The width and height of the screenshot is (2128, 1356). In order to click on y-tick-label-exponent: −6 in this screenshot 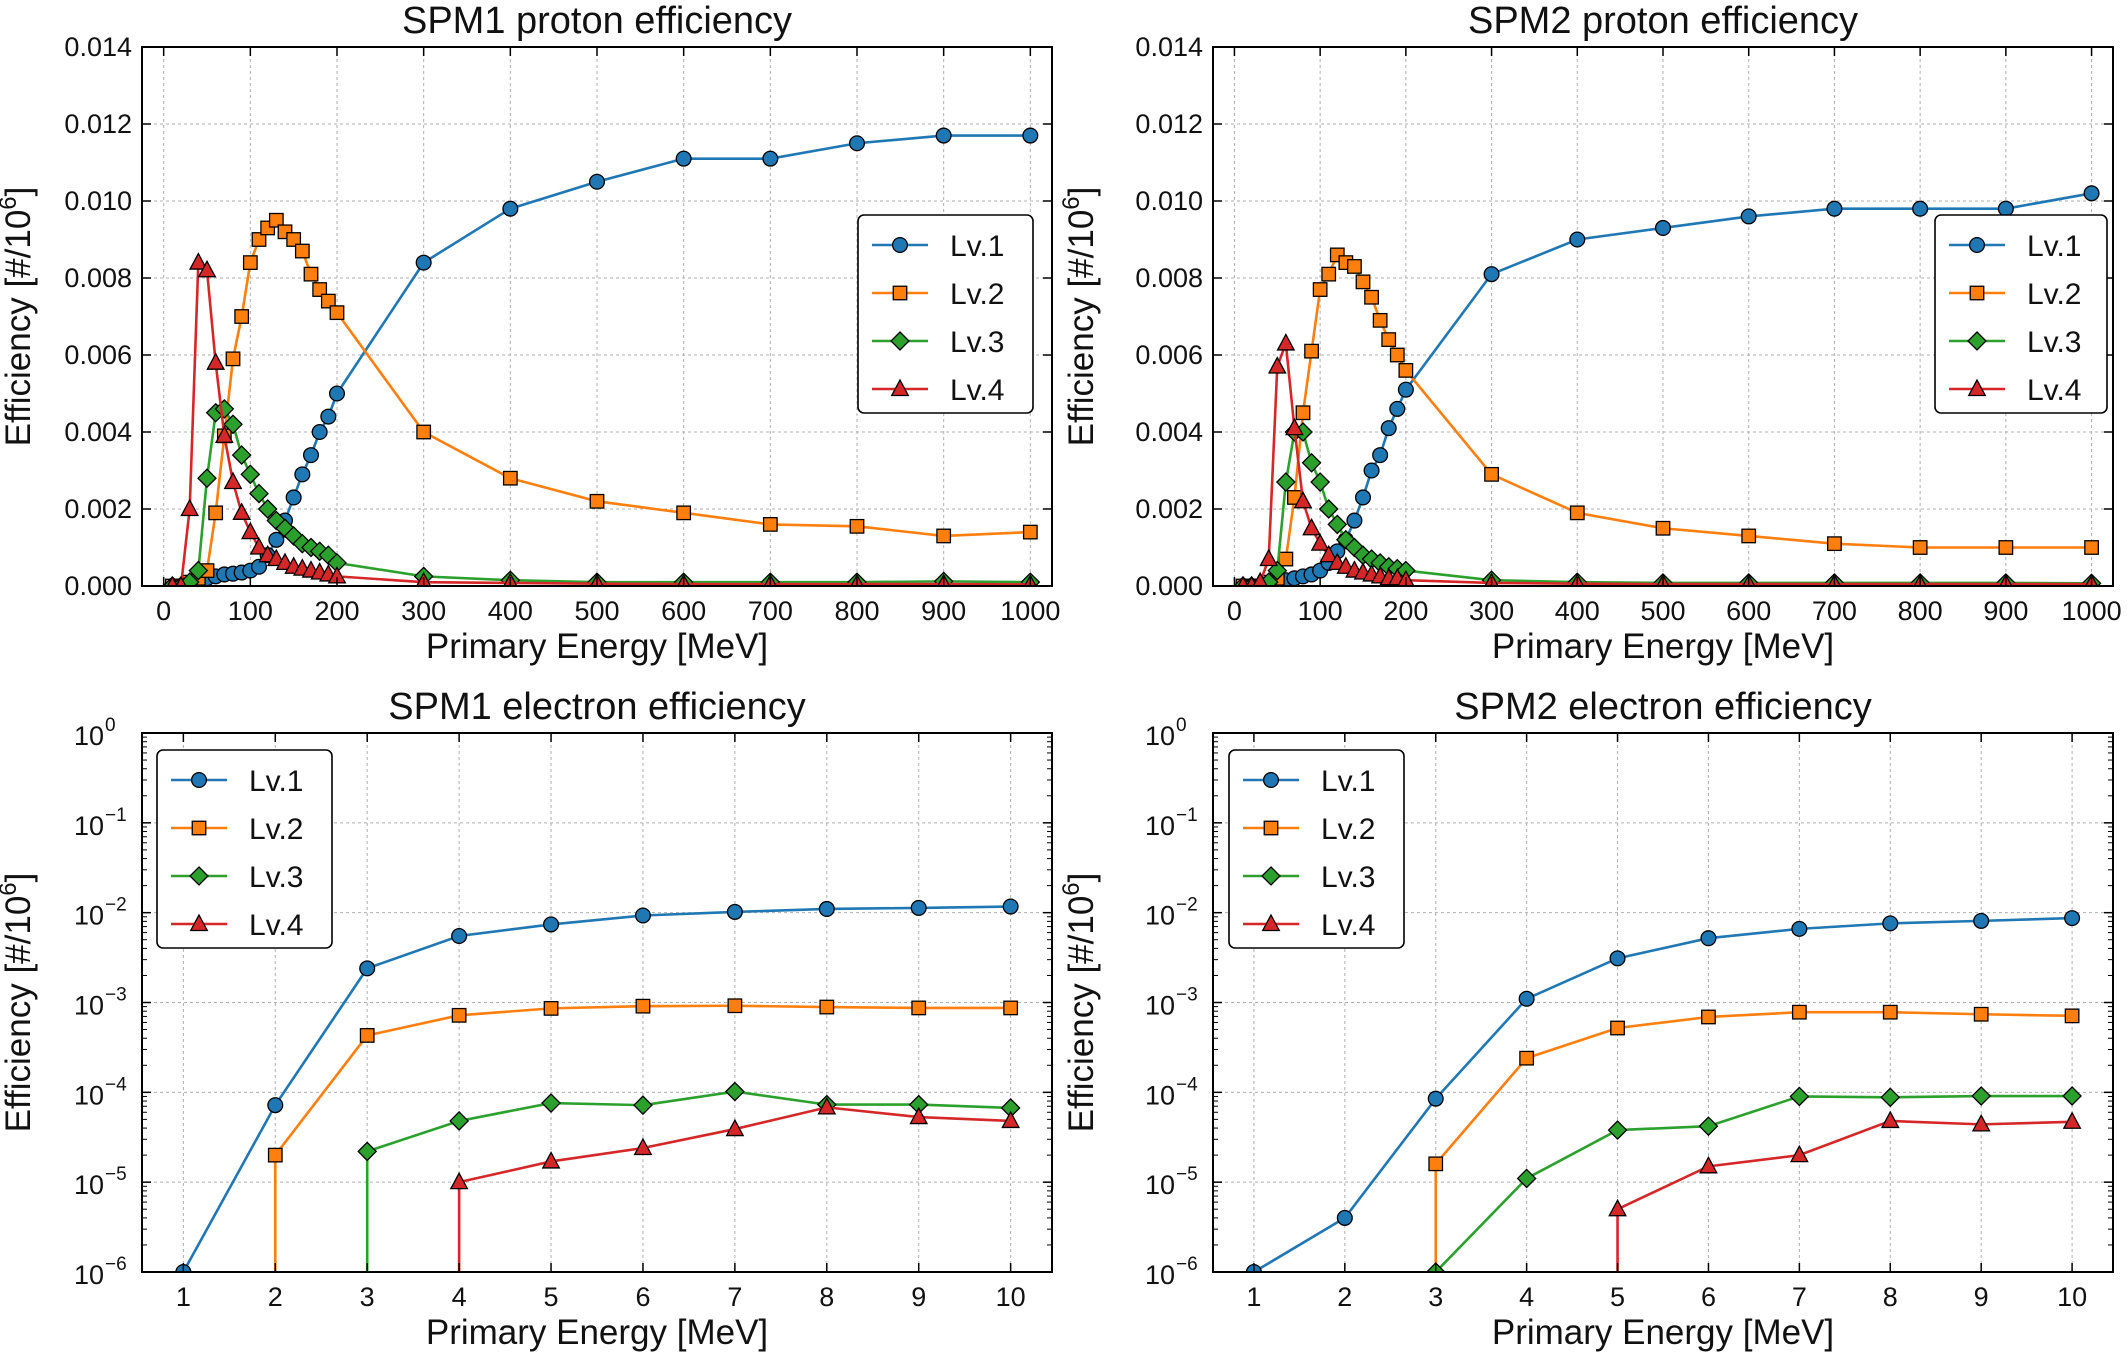, I will do `click(116, 1264)`.